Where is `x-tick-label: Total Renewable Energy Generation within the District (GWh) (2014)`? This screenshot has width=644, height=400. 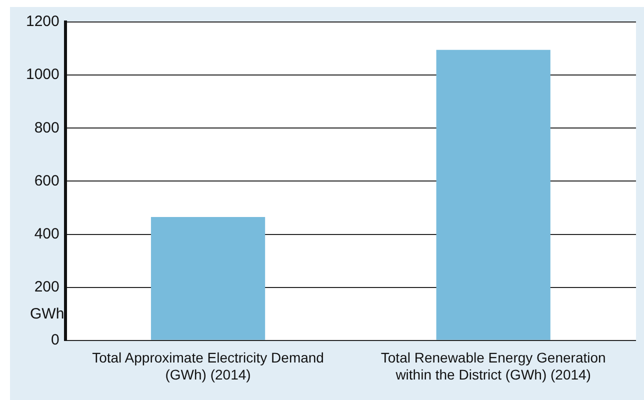 x-tick-label: Total Renewable Energy Generation within the District (GWh) (2014) is located at coordinates (493, 366).